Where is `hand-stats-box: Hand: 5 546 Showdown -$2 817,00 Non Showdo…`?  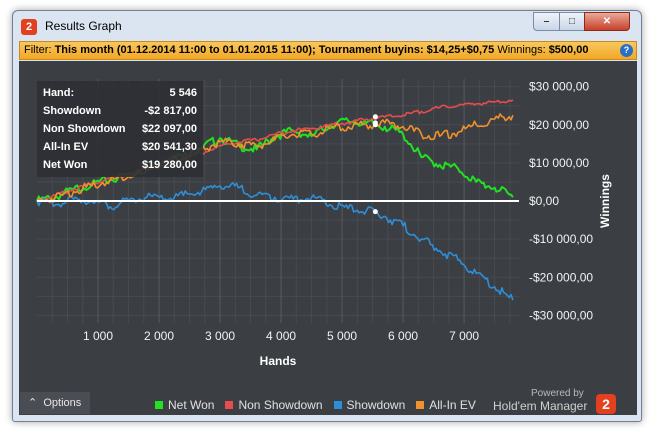
hand-stats-box: Hand: 5 546 Showdown -$2 817,00 Non Showdo… is located at coordinates (120, 129).